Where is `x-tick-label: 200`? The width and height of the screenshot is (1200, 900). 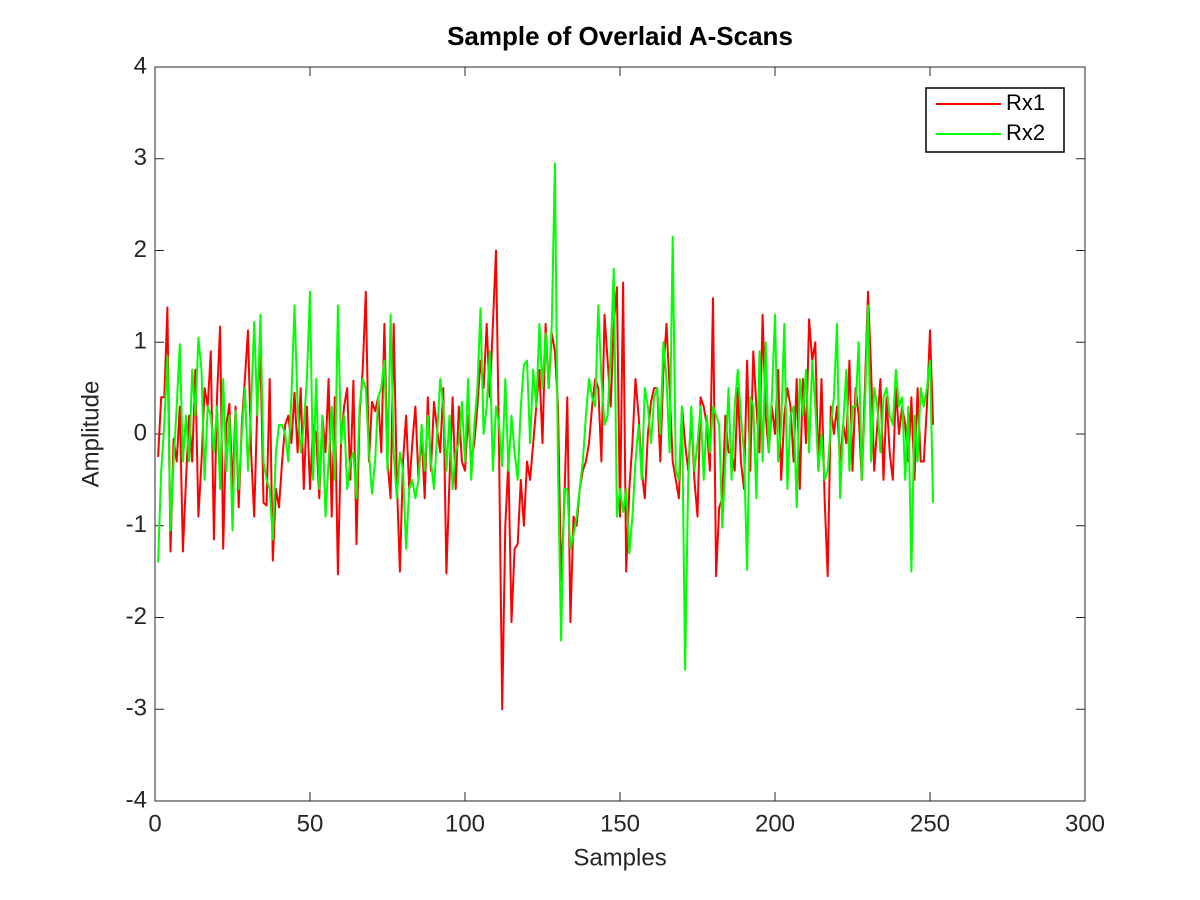
x-tick-label: 200 is located at coordinates (775, 823).